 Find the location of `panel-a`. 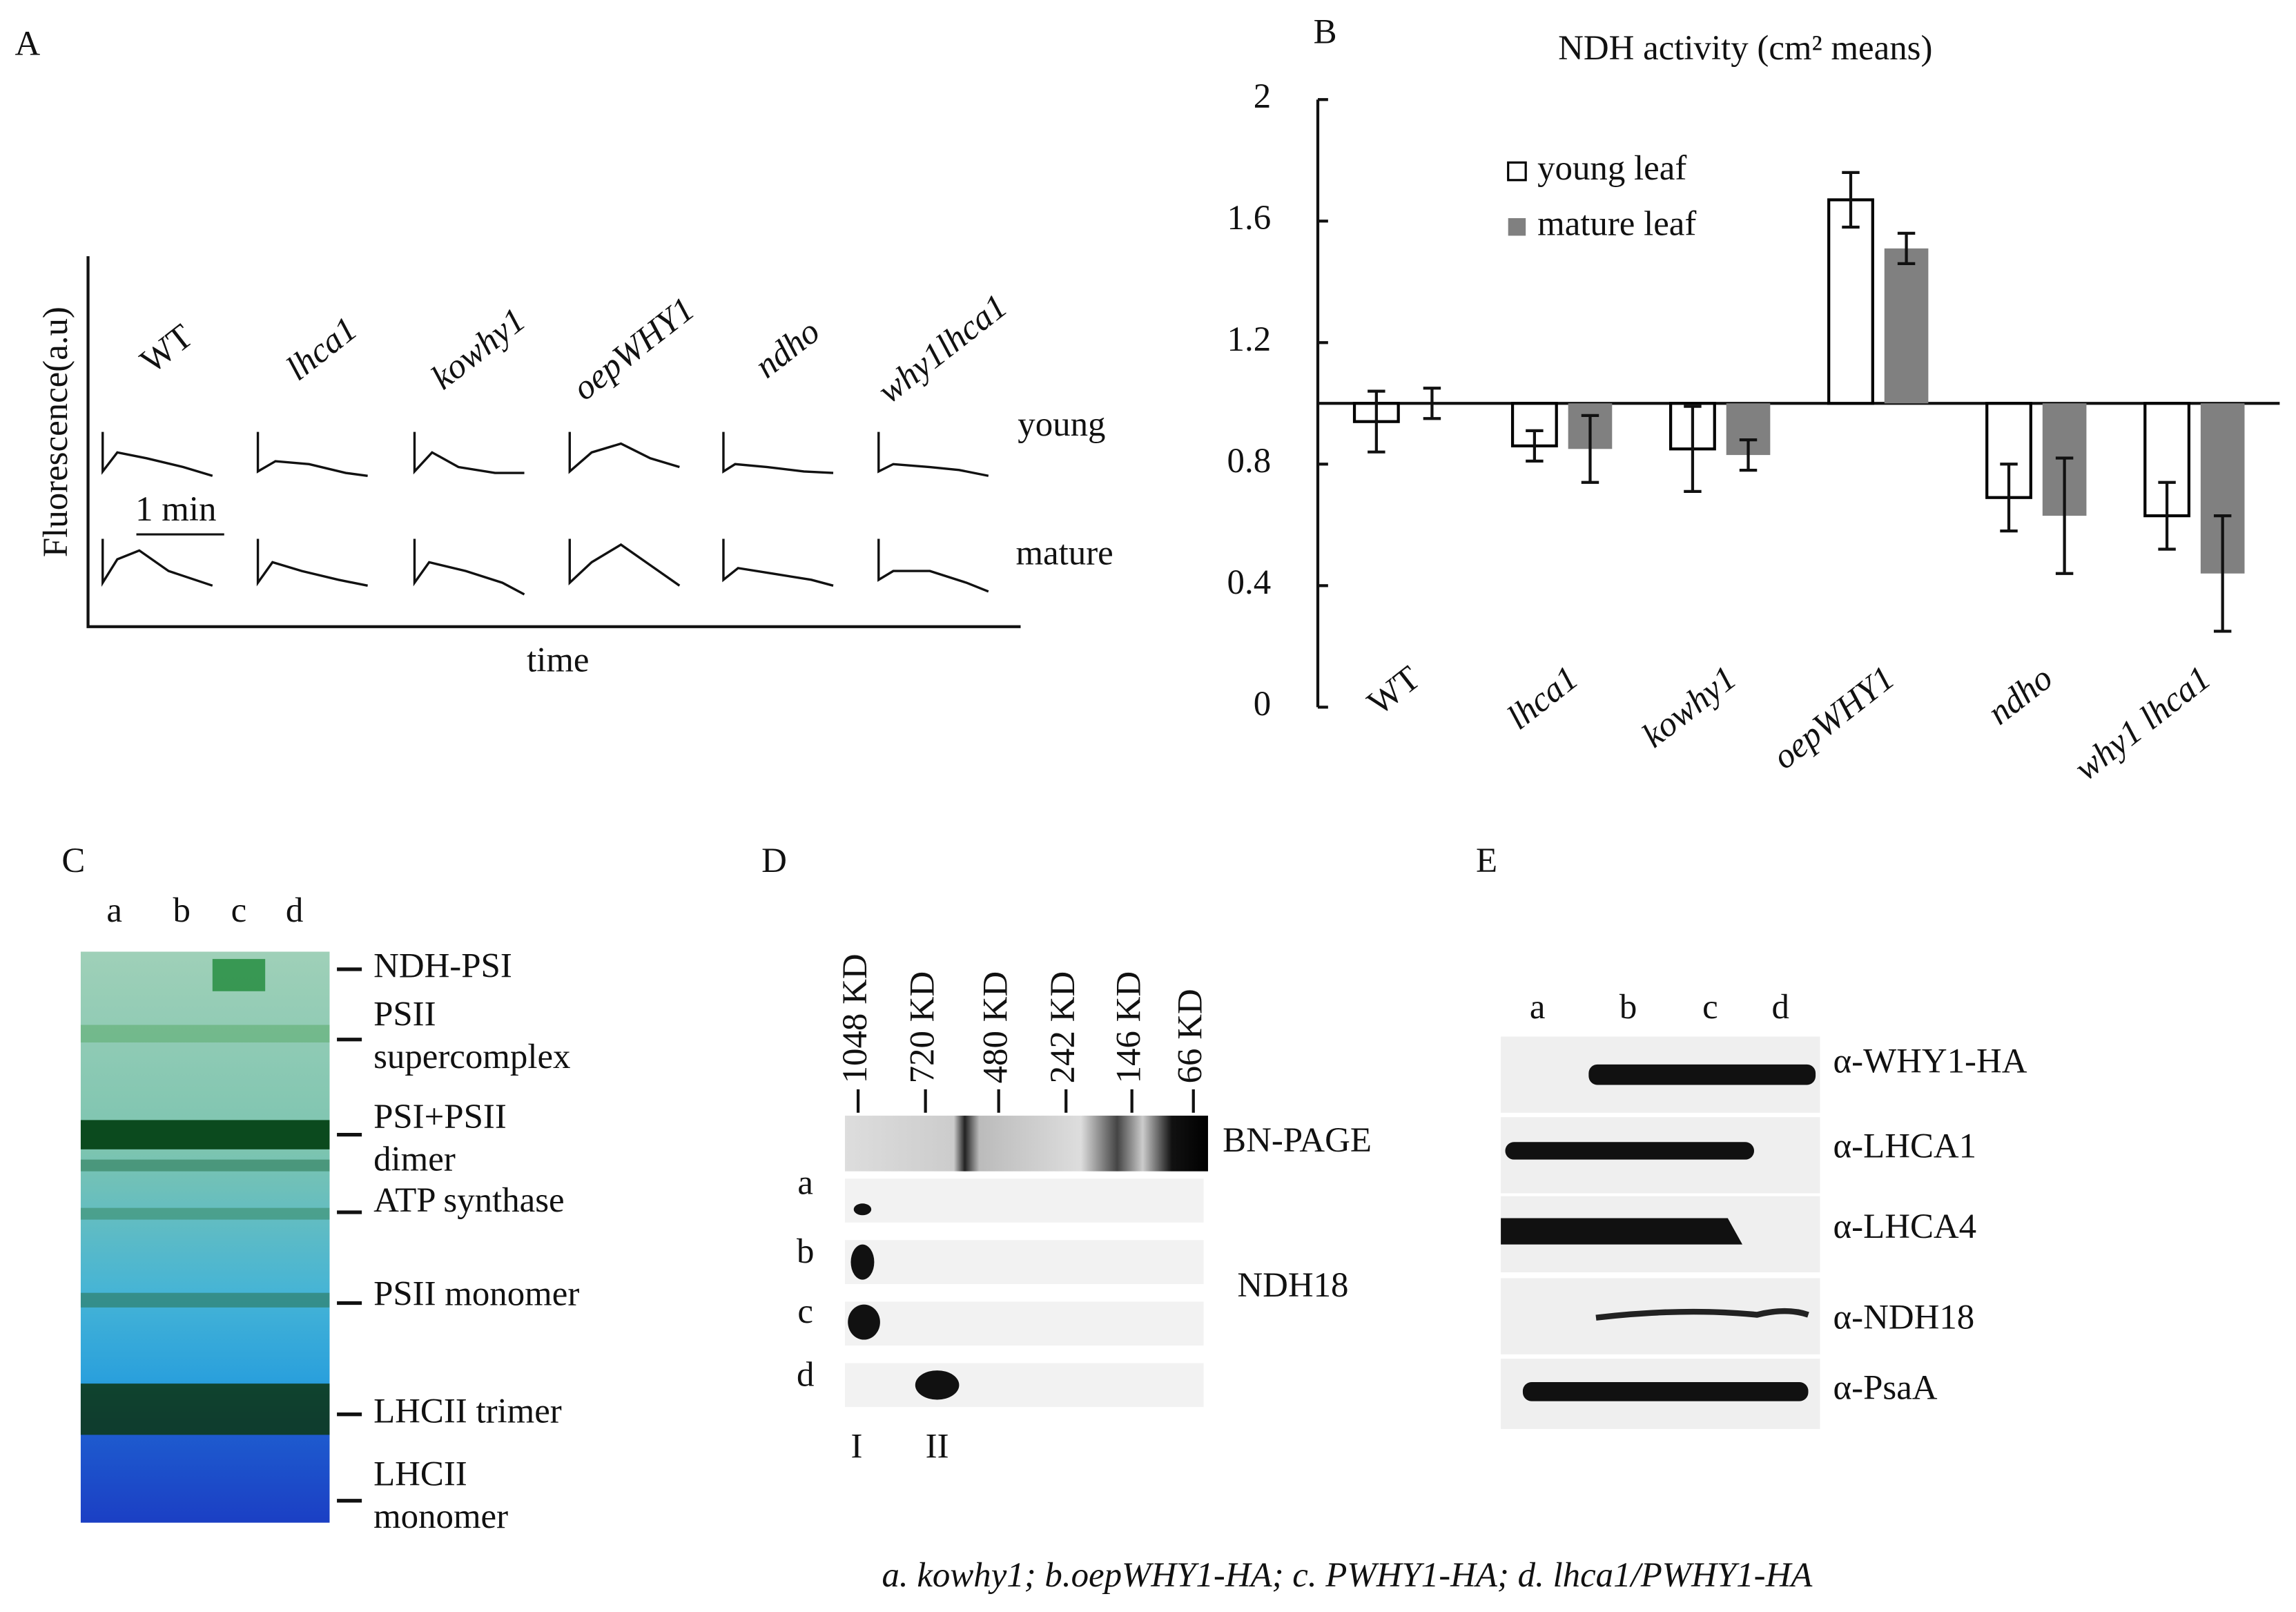

panel-a is located at coordinates (553, 442).